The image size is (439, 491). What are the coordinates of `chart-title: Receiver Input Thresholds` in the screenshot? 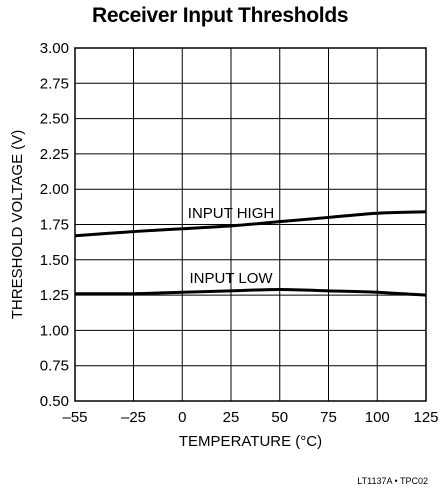 It's located at (220, 15).